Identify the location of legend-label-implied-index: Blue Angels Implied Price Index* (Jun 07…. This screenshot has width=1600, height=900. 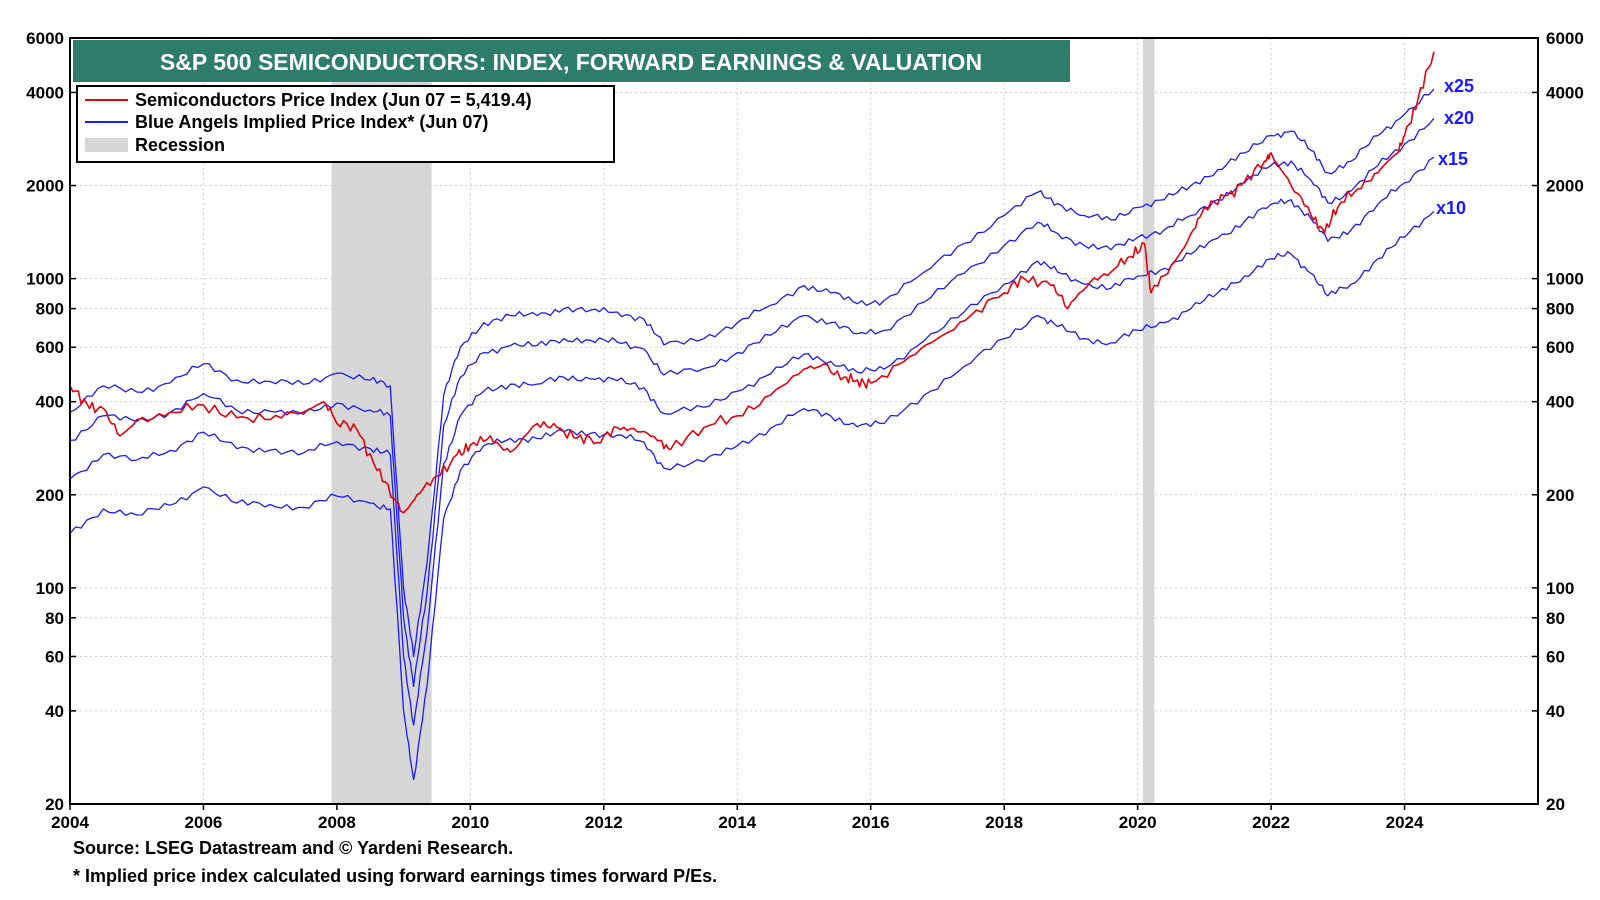
(311, 122).